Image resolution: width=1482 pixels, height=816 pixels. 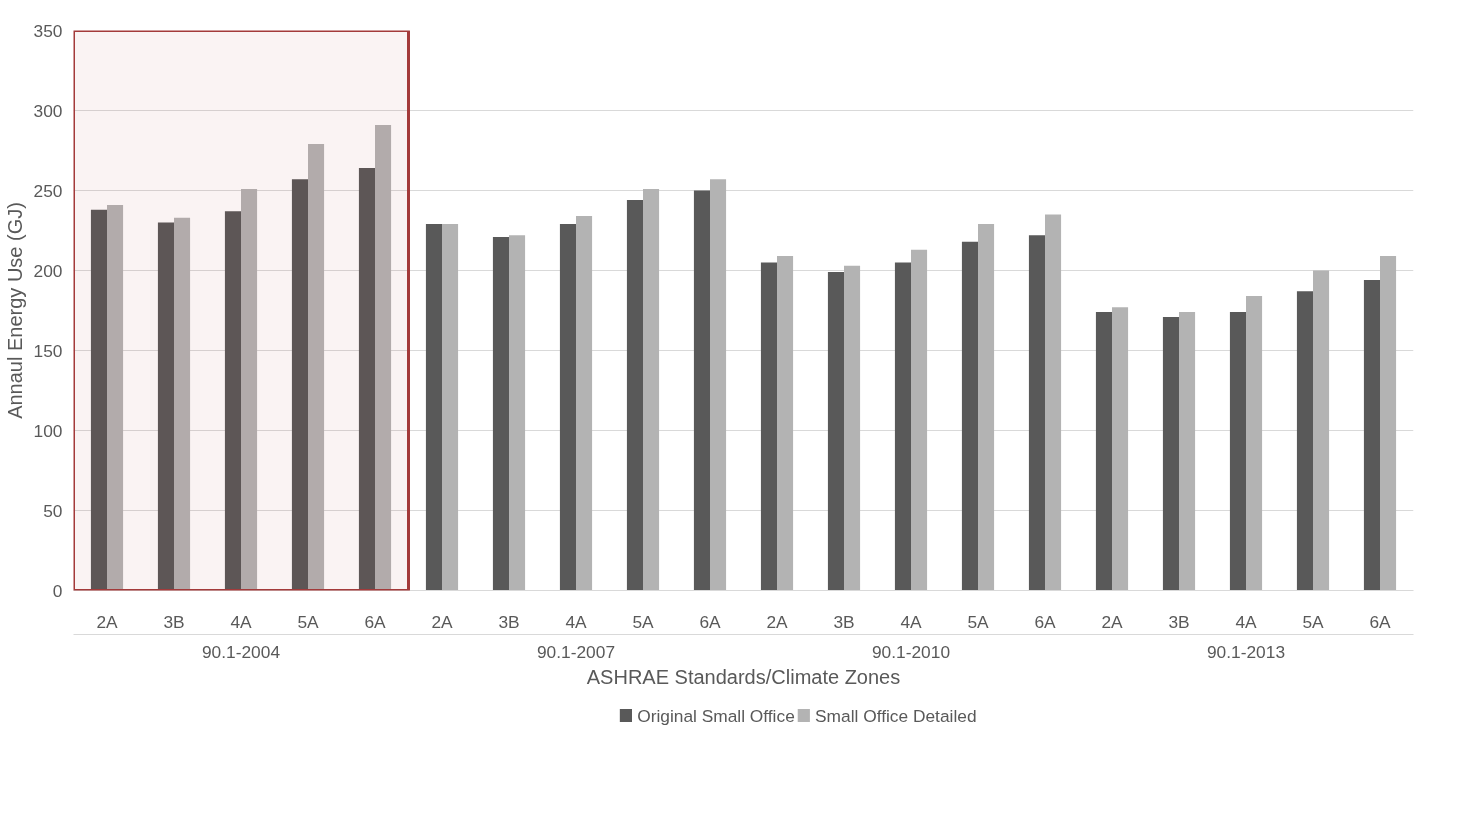 What do you see at coordinates (911, 651) in the screenshot?
I see `text: 90.1-2010` at bounding box center [911, 651].